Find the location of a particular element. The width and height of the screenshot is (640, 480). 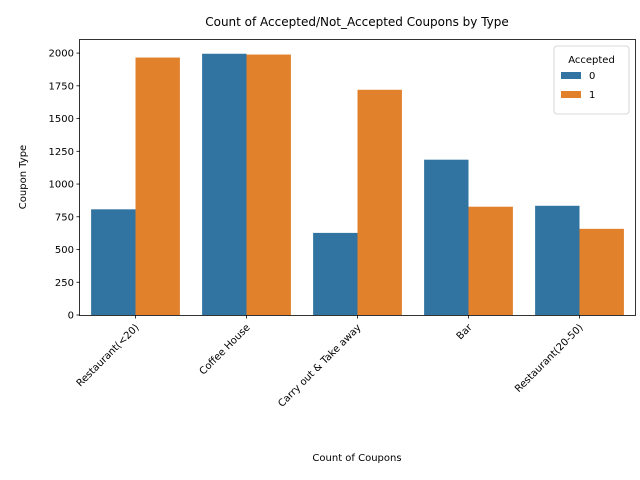

legend-label-0: 0 is located at coordinates (592, 76).